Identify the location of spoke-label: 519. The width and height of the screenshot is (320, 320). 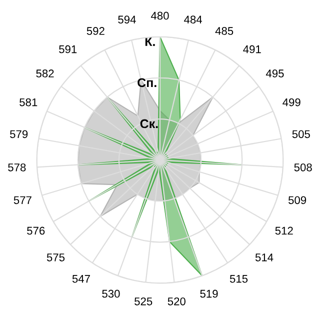
(209, 294).